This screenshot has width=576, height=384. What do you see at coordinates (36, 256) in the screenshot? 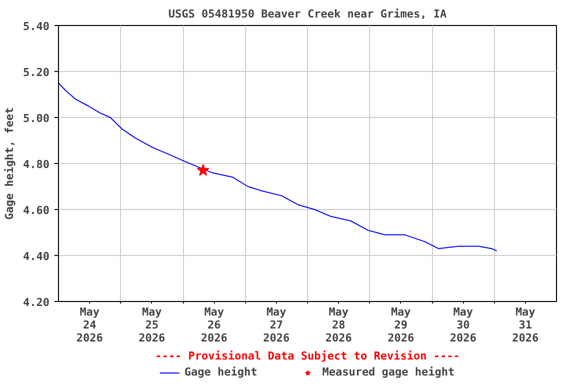
I see `y-tick-label: 4.40` at bounding box center [36, 256].